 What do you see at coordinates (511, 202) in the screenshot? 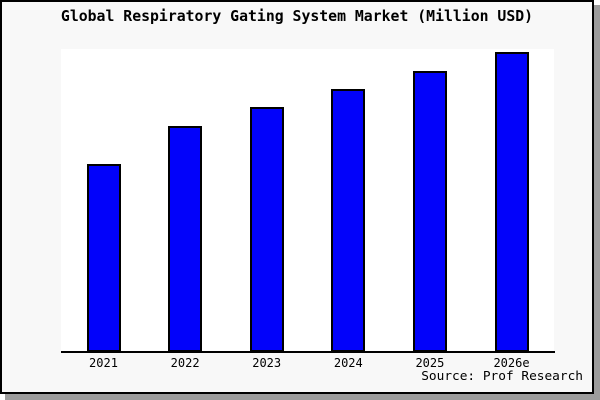
I see `bar-2026e` at bounding box center [511, 202].